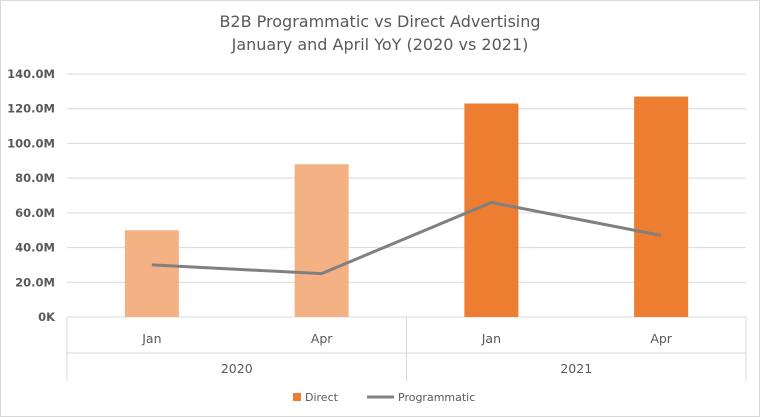 The image size is (760, 417). What do you see at coordinates (35, 282) in the screenshot?
I see `y-tick-label: 20.0M` at bounding box center [35, 282].